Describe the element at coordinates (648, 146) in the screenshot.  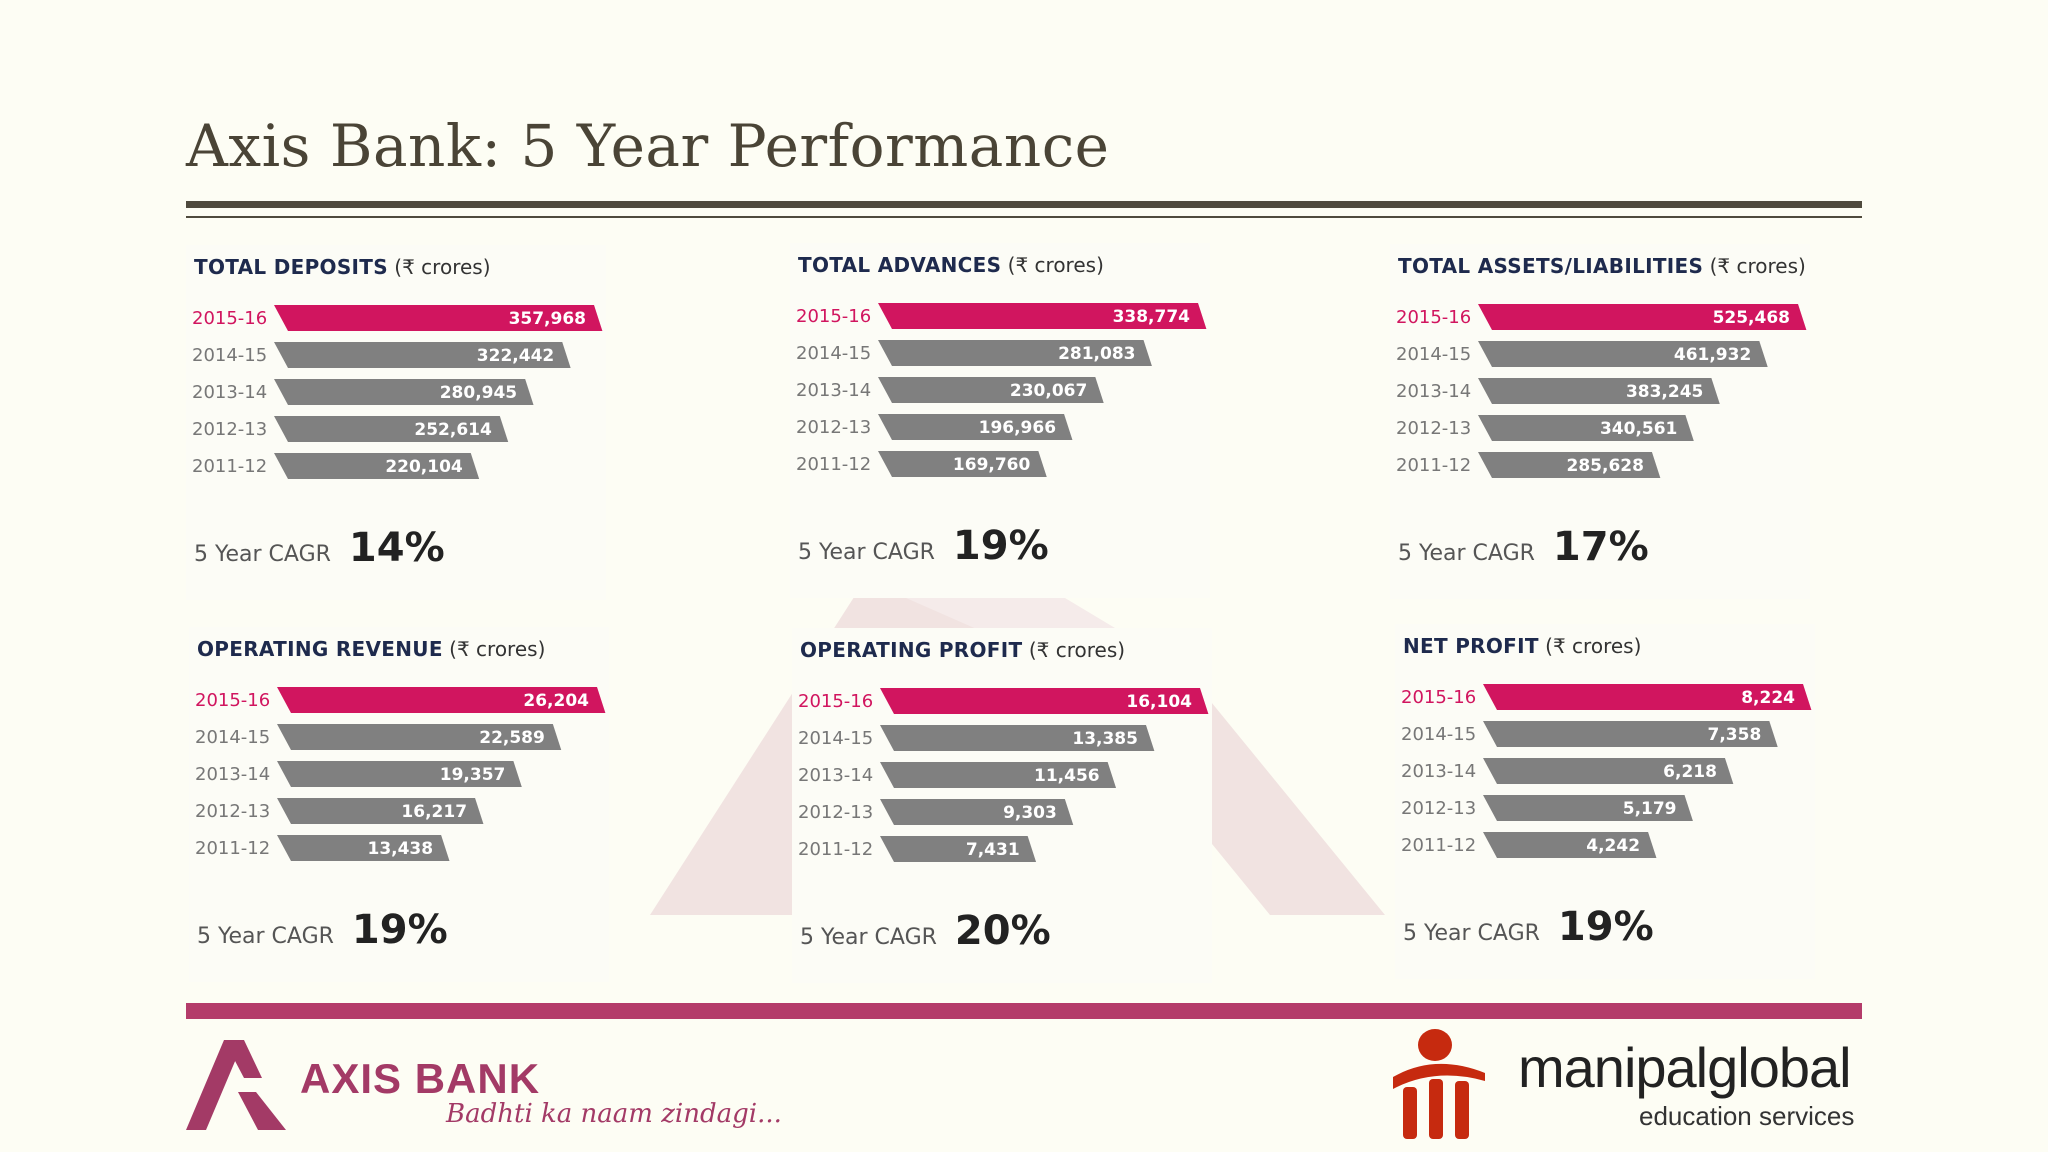
I see `slide-title: Axis Bank: 5 Year Performance` at that location.